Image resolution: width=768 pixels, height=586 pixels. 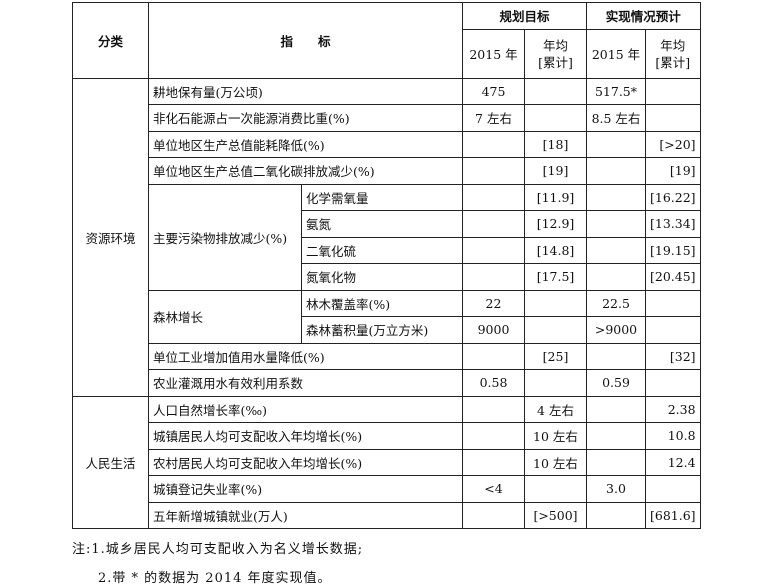 I want to click on footnote-2: 2.带 * 的数据为 2014 年度实现值。, so click(x=215, y=578).